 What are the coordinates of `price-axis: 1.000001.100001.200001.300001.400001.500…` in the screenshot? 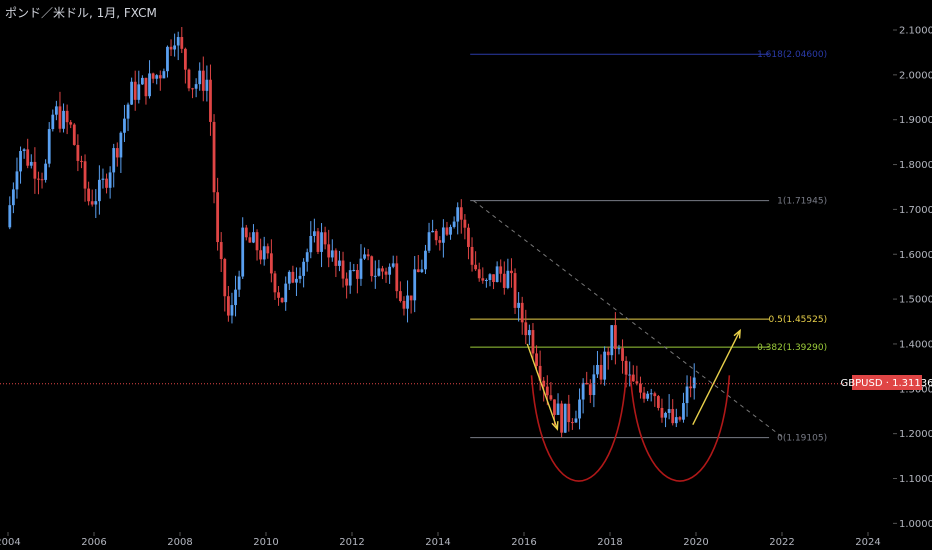 It's located at (912, 278).